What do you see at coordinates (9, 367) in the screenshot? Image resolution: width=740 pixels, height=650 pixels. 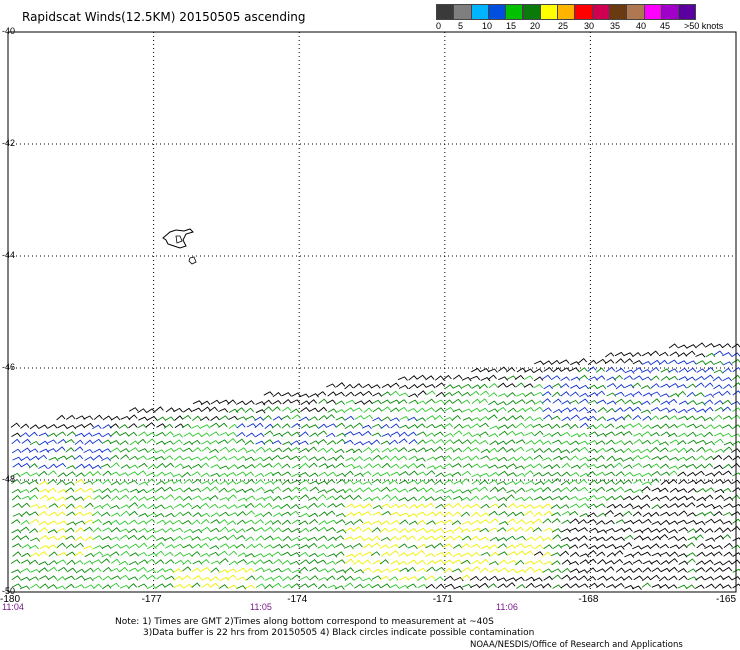 I see `latitude-label: -46` at bounding box center [9, 367].